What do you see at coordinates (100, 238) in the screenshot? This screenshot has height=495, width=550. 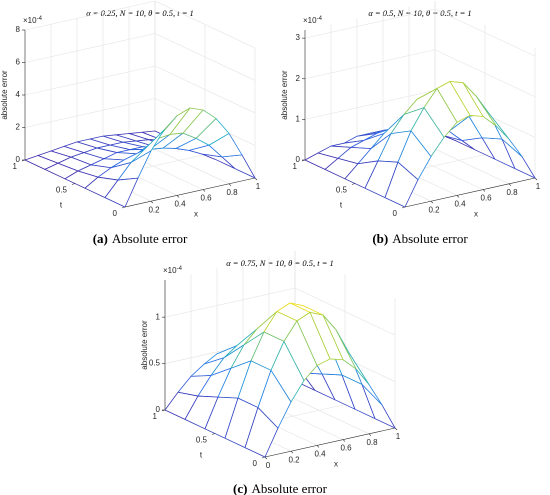 I see `caption-label: (a)` at bounding box center [100, 238].